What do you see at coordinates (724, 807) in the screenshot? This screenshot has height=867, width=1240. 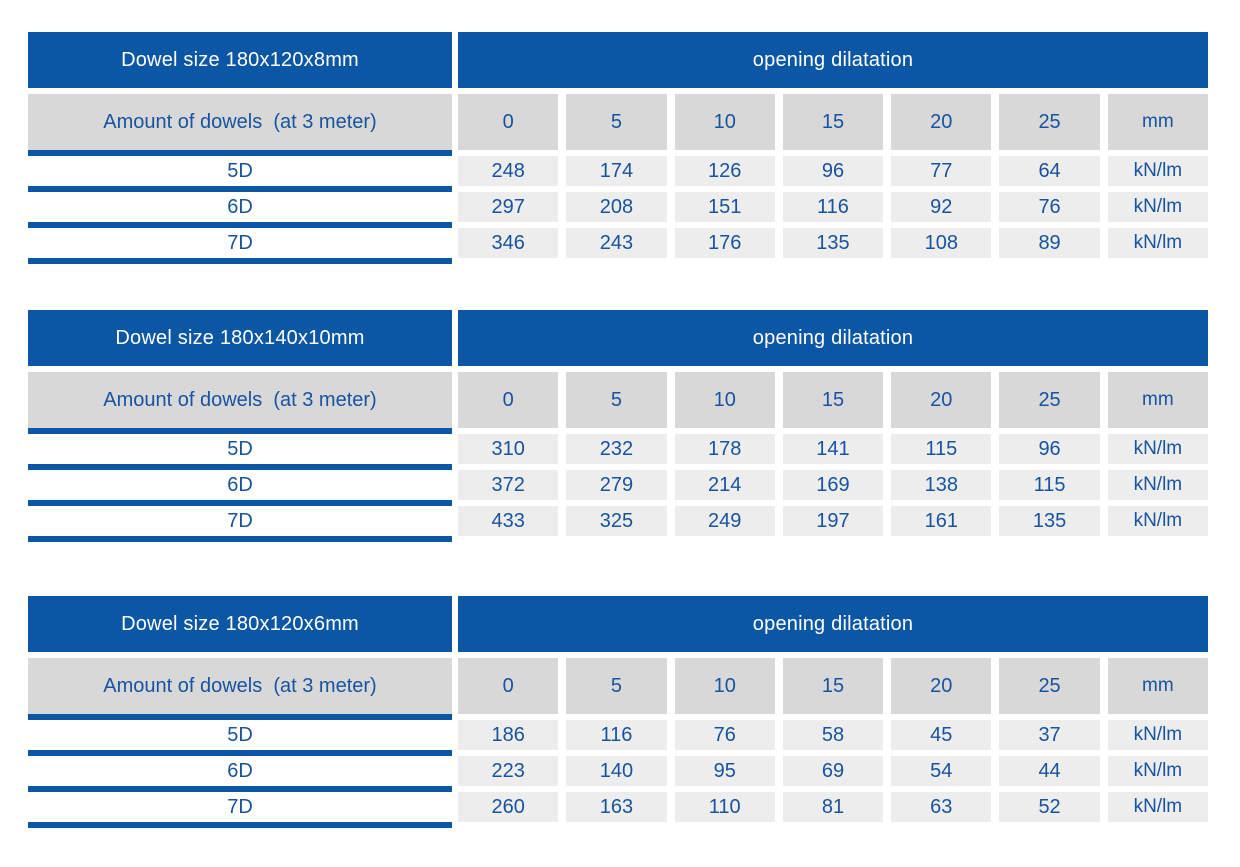 I see `value-cell: 110` at bounding box center [724, 807].